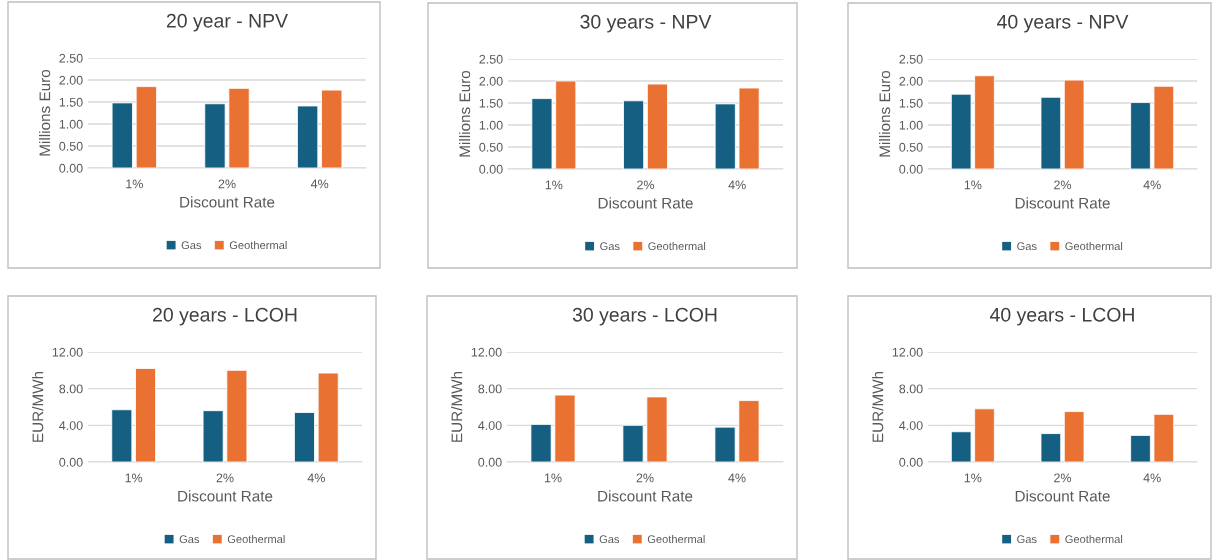 This screenshot has height=560, width=1213. I want to click on chart-title: 40 years - LCOH, so click(1062, 316).